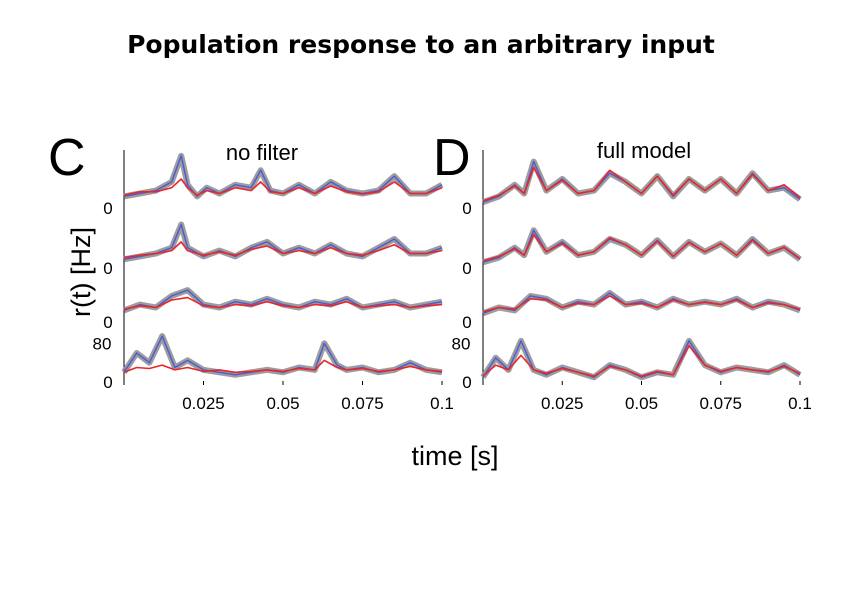 The height and width of the screenshot is (595, 842). What do you see at coordinates (454, 456) in the screenshot?
I see `x-axis-label: time [s]` at bounding box center [454, 456].